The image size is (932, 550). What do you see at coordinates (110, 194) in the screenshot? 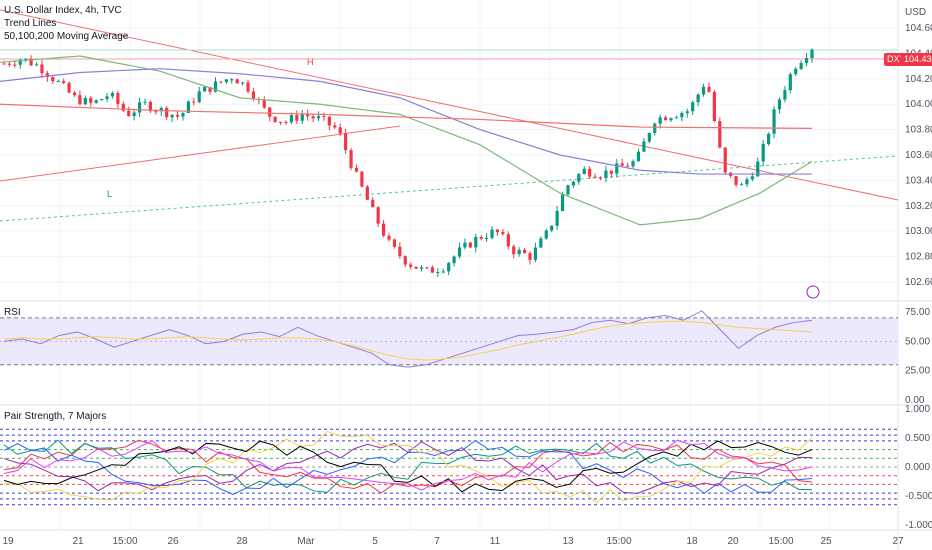
I see `low-marker: L` at bounding box center [110, 194].